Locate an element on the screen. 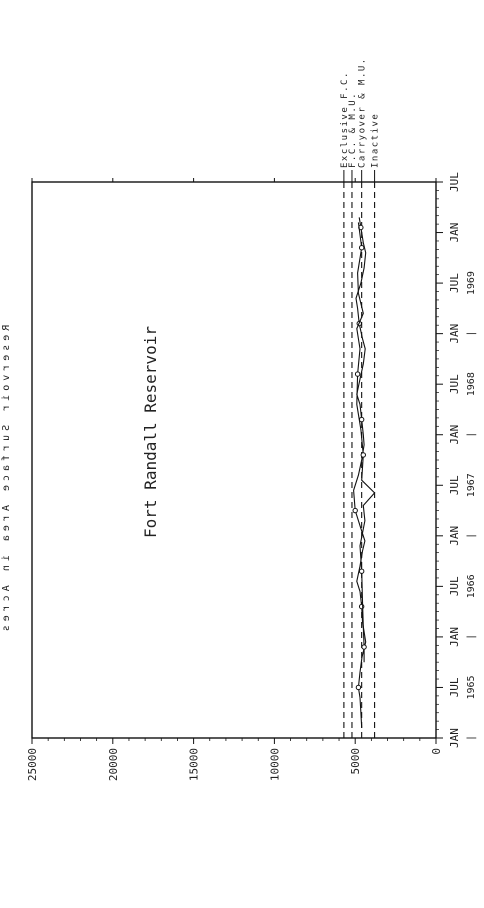 The width and height of the screenshot is (484, 908). y-tick-label: 25000 is located at coordinates (32, 764).